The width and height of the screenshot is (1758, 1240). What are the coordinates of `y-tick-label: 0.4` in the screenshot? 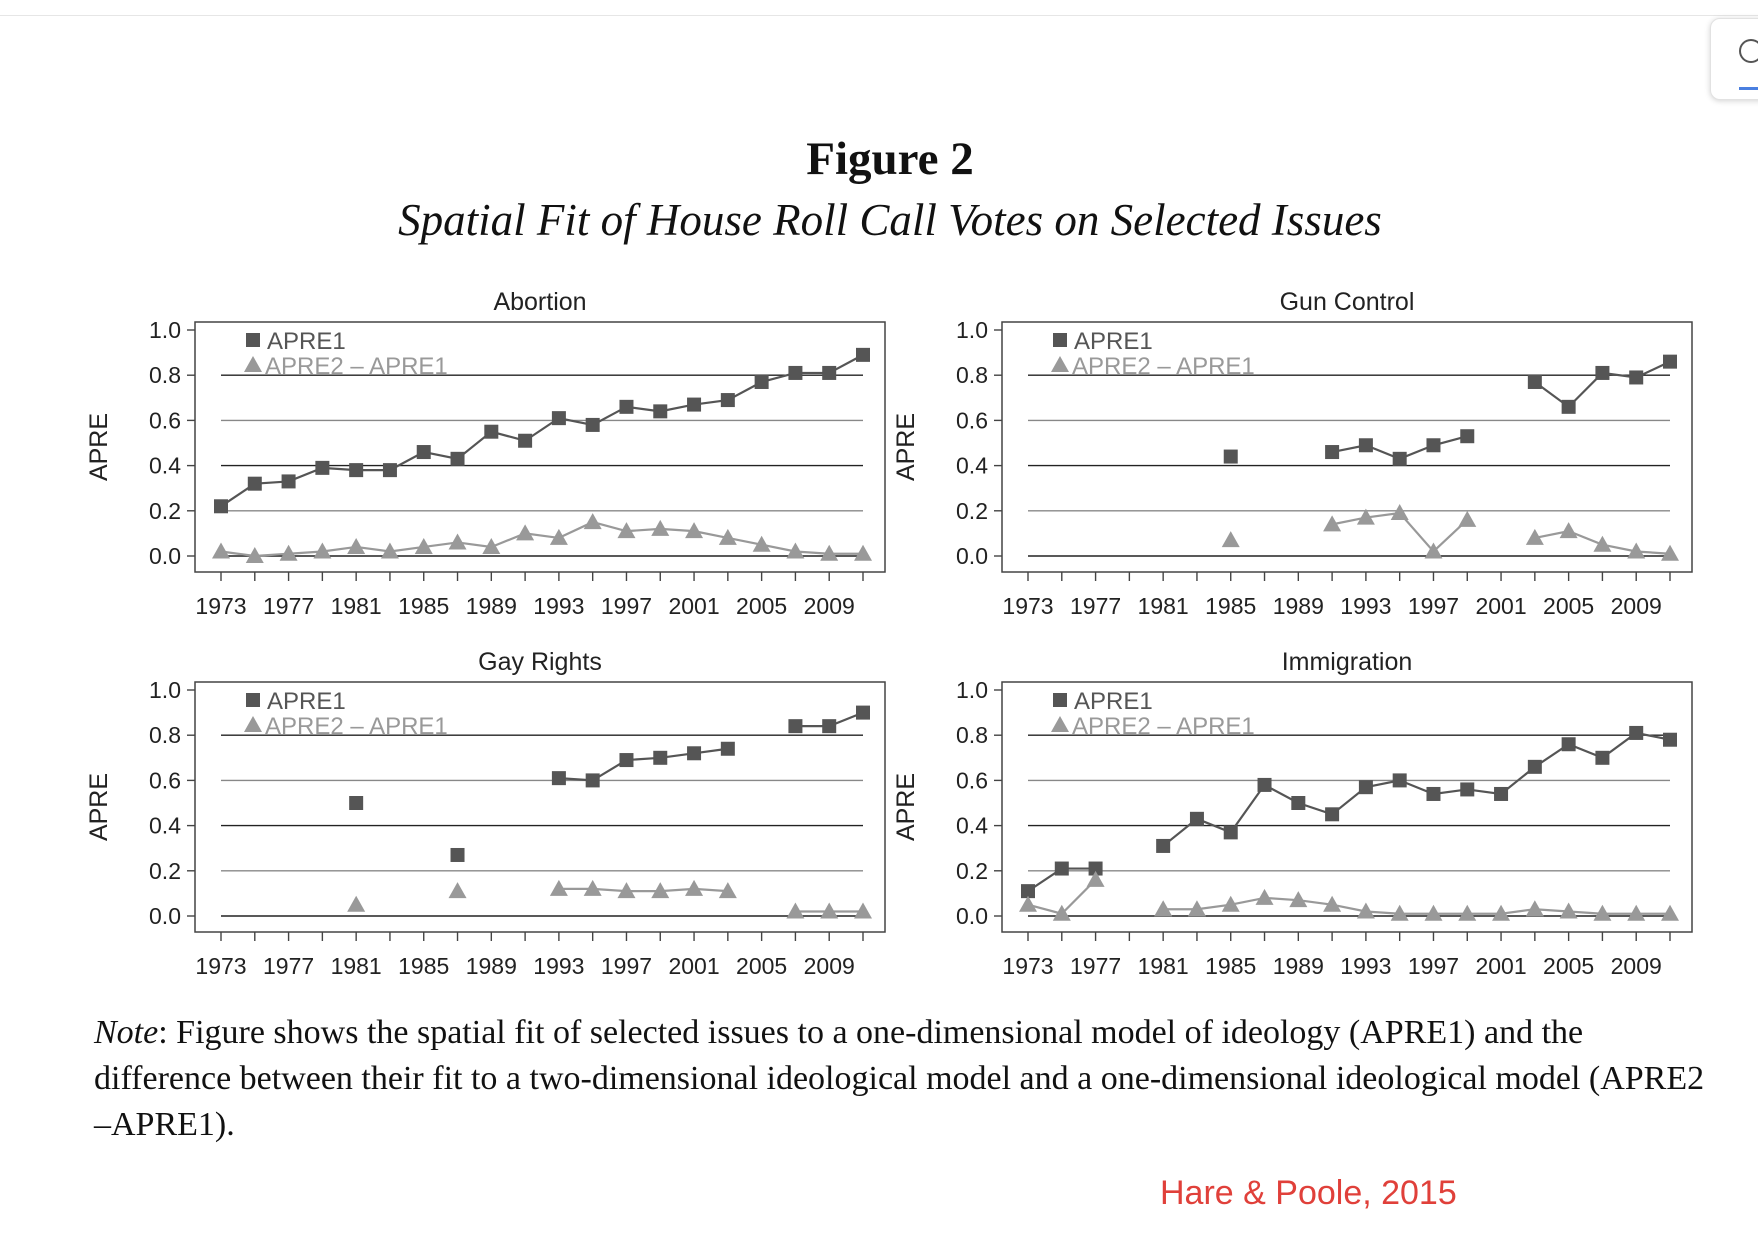 It's located at (165, 466).